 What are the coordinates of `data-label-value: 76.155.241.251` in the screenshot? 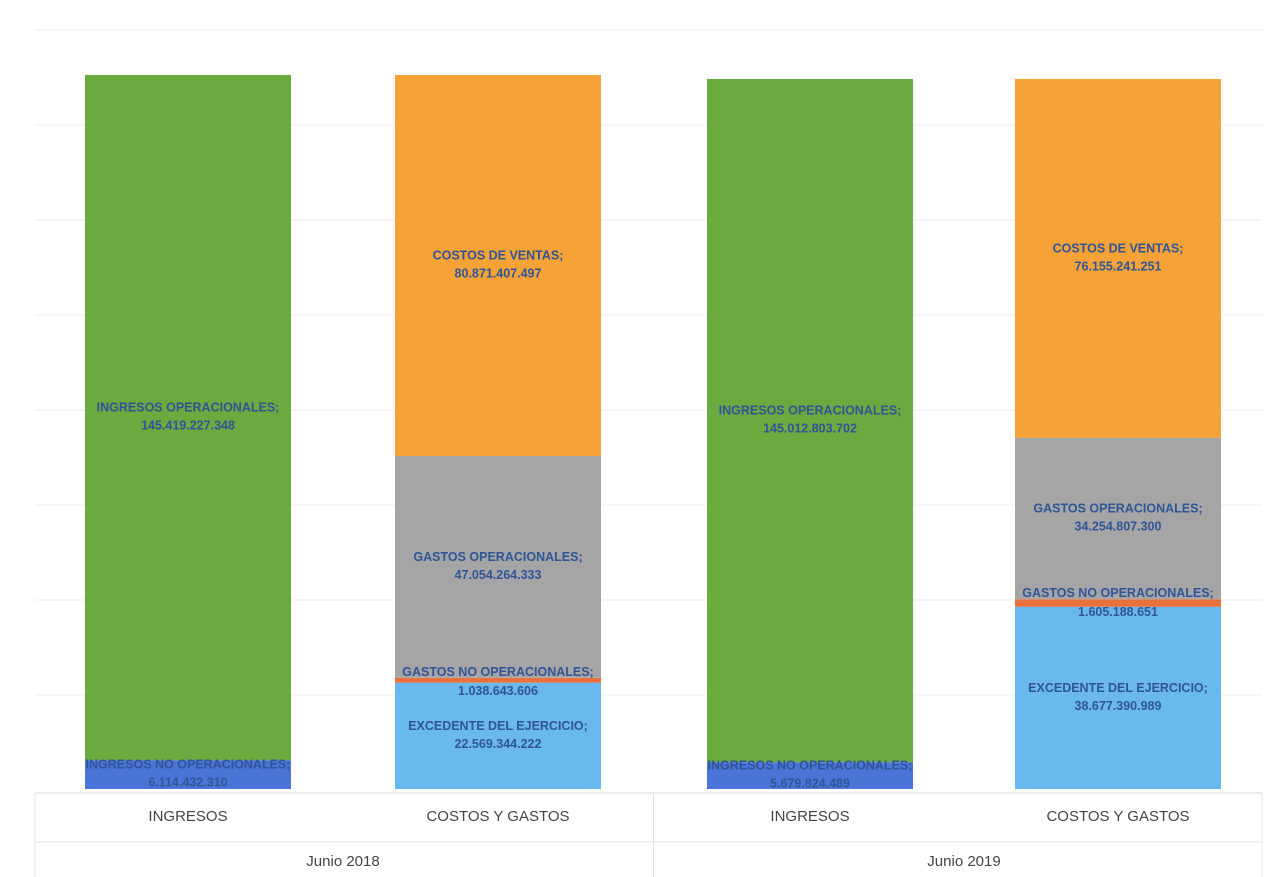 It's located at (1118, 266).